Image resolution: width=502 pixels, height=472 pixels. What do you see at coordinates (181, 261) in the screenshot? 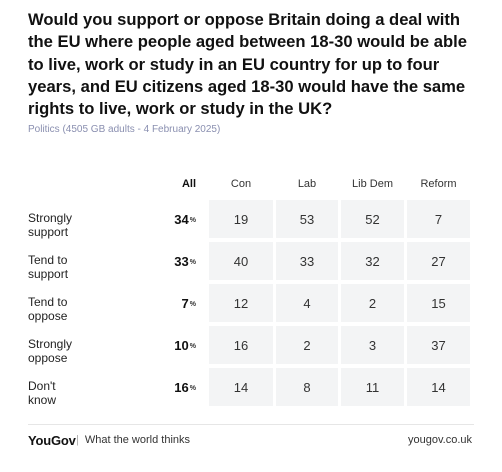
I see `all-value: 33` at bounding box center [181, 261].